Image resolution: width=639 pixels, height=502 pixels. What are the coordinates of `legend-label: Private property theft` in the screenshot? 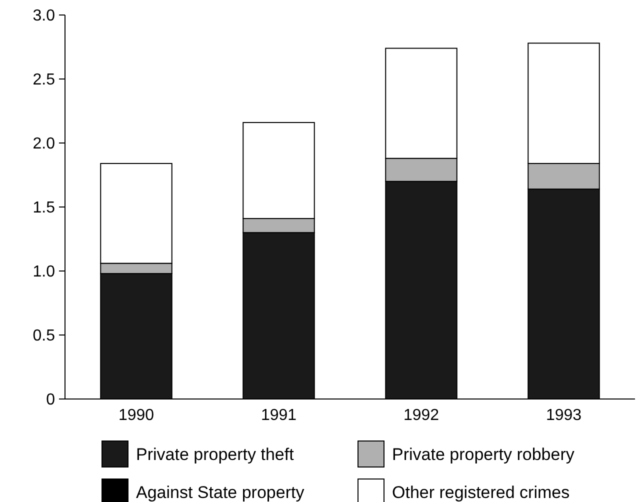 It's located at (215, 454).